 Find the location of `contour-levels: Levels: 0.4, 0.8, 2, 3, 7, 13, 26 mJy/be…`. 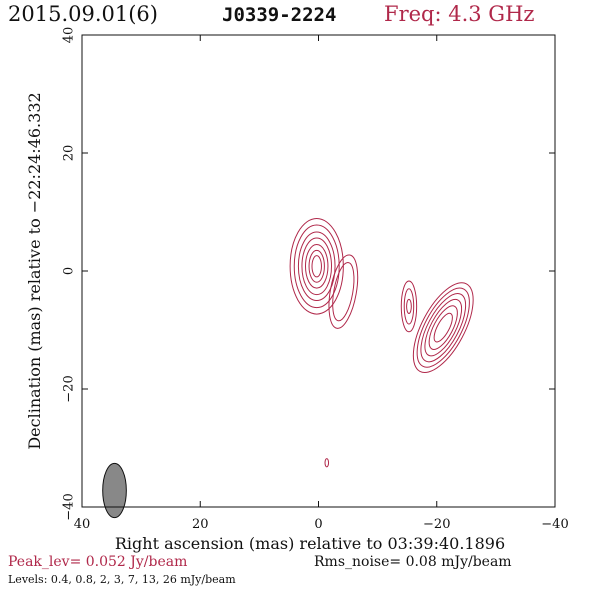

contour-levels: Levels: 0.4, 0.8, 2, 3, 7, 13, 26 mJy/be… is located at coordinates (122, 579).